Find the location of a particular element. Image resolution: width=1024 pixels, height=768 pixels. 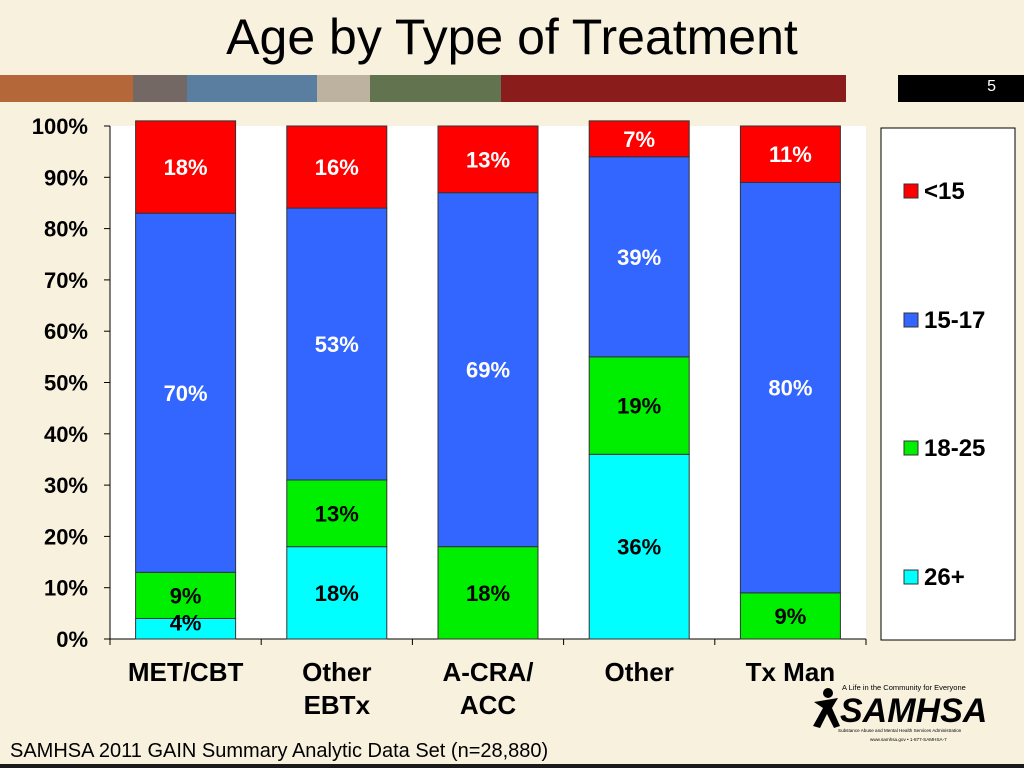

x-category-label: Tx Man is located at coordinates (791, 672).